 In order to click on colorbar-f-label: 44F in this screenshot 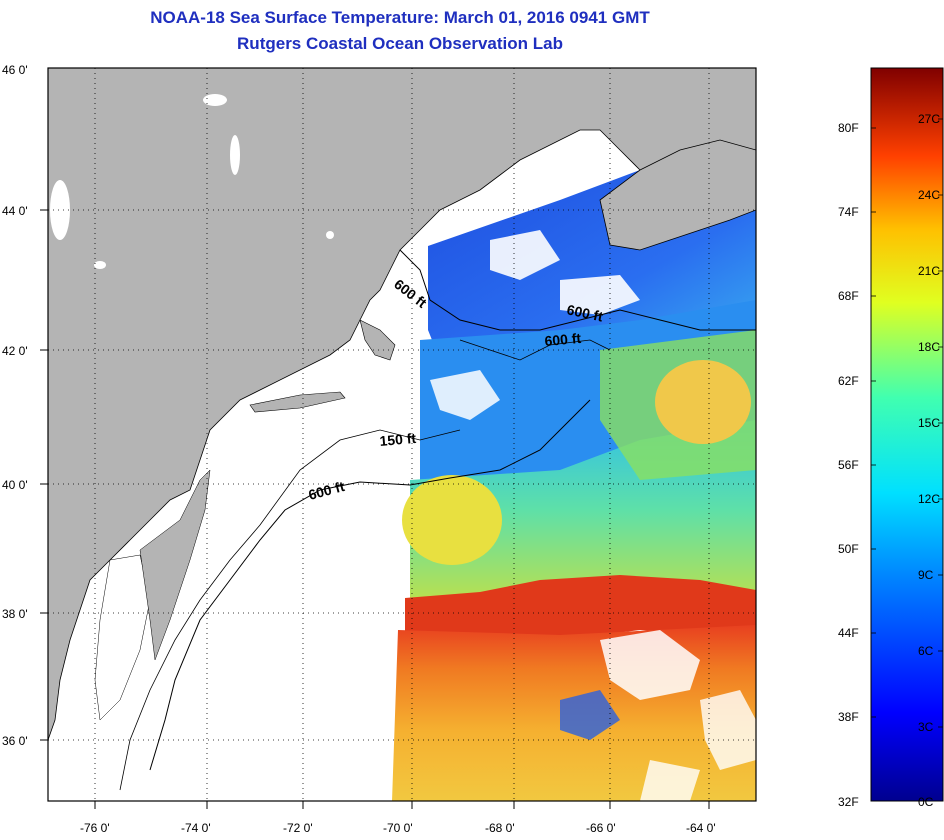, I will do `click(848, 633)`.